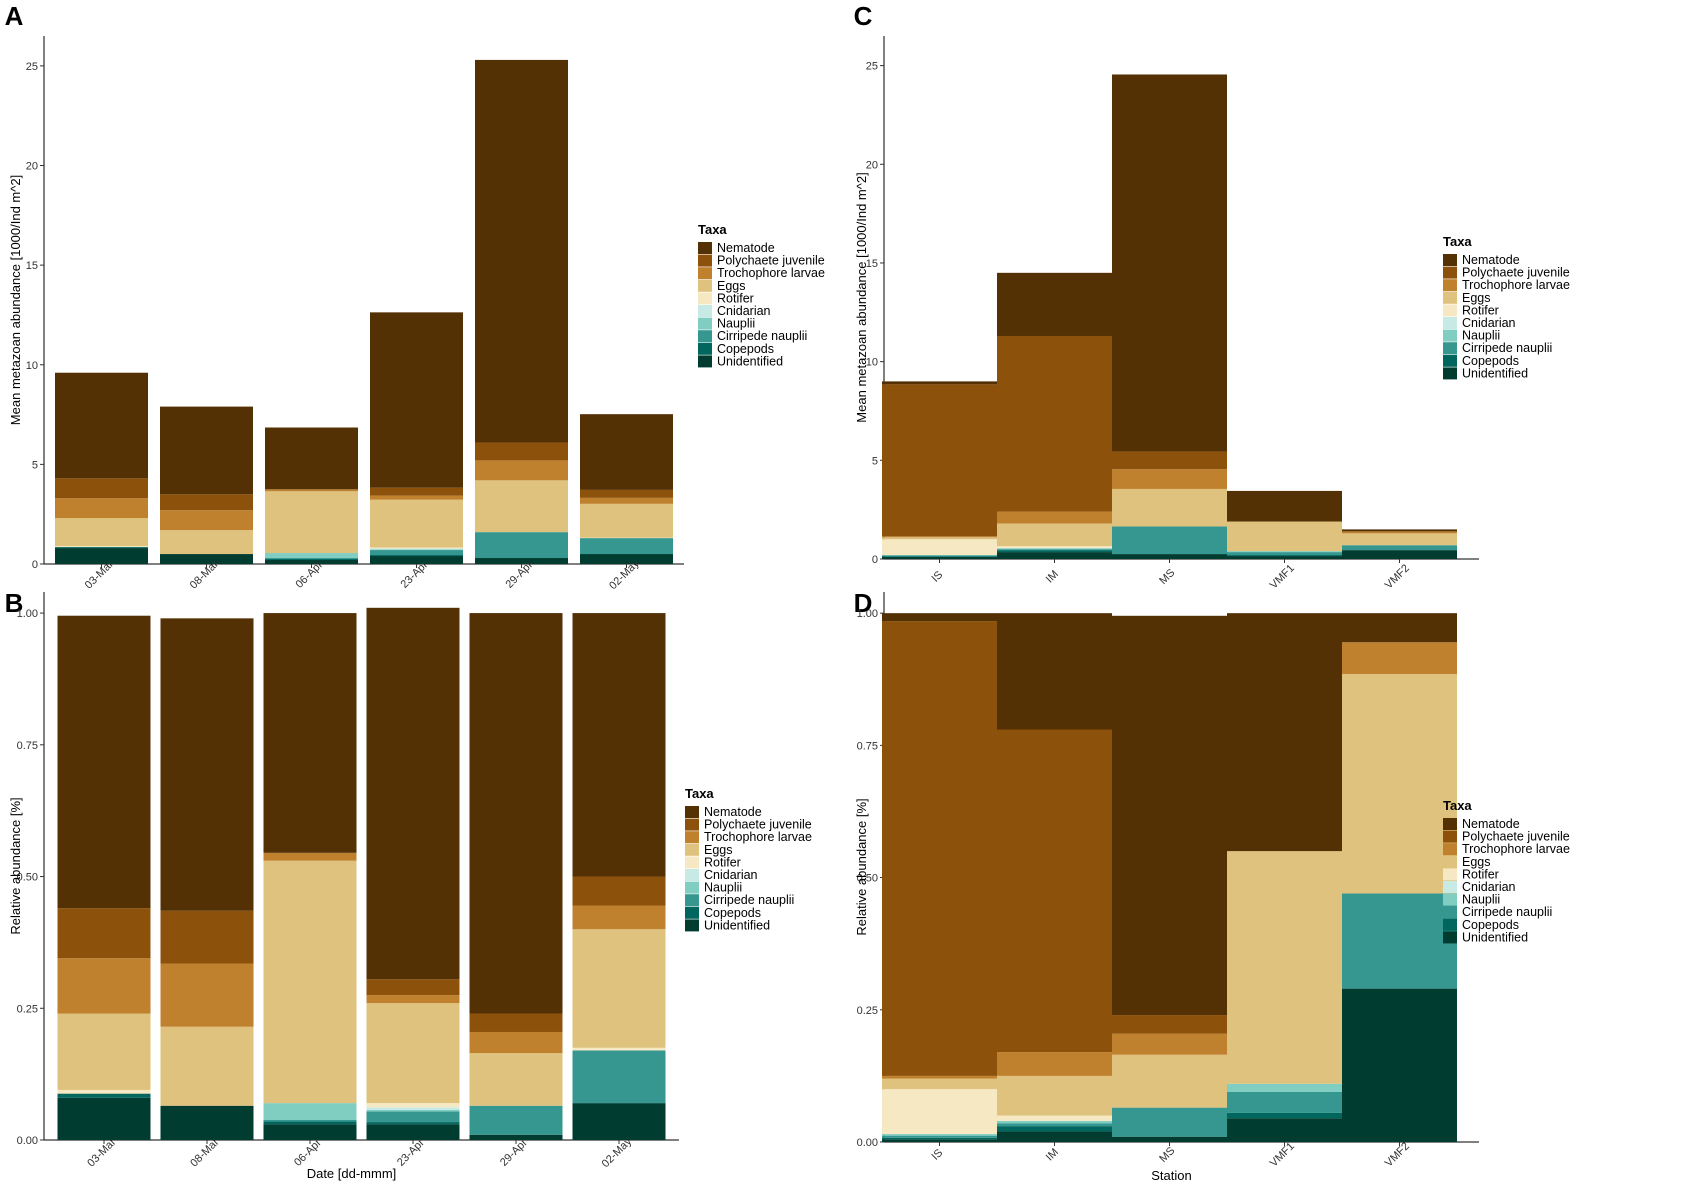 Image resolution: width=1702 pixels, height=1188 pixels. Describe the element at coordinates (413, 1105) in the screenshot. I see `bar-segment-23-apr-rotifer` at that location.